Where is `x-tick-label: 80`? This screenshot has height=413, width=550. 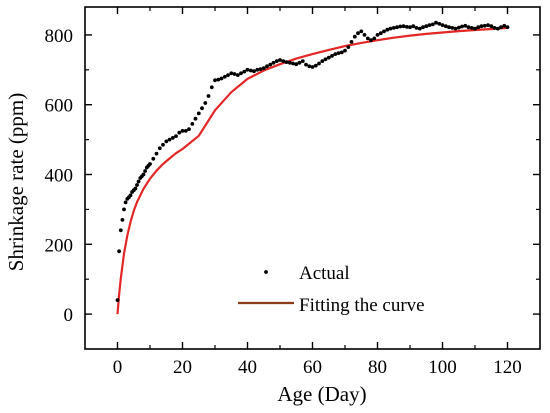
x-tick-label: 80 is located at coordinates (377, 367).